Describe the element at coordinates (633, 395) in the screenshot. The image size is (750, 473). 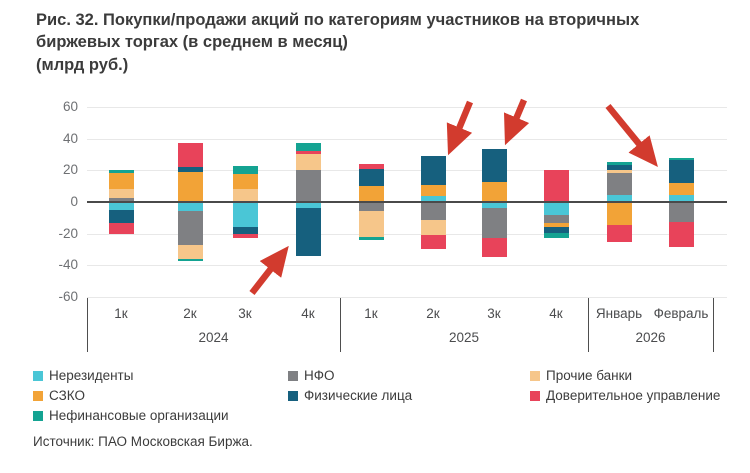
I see `legend-label: Доверительное управление` at that location.